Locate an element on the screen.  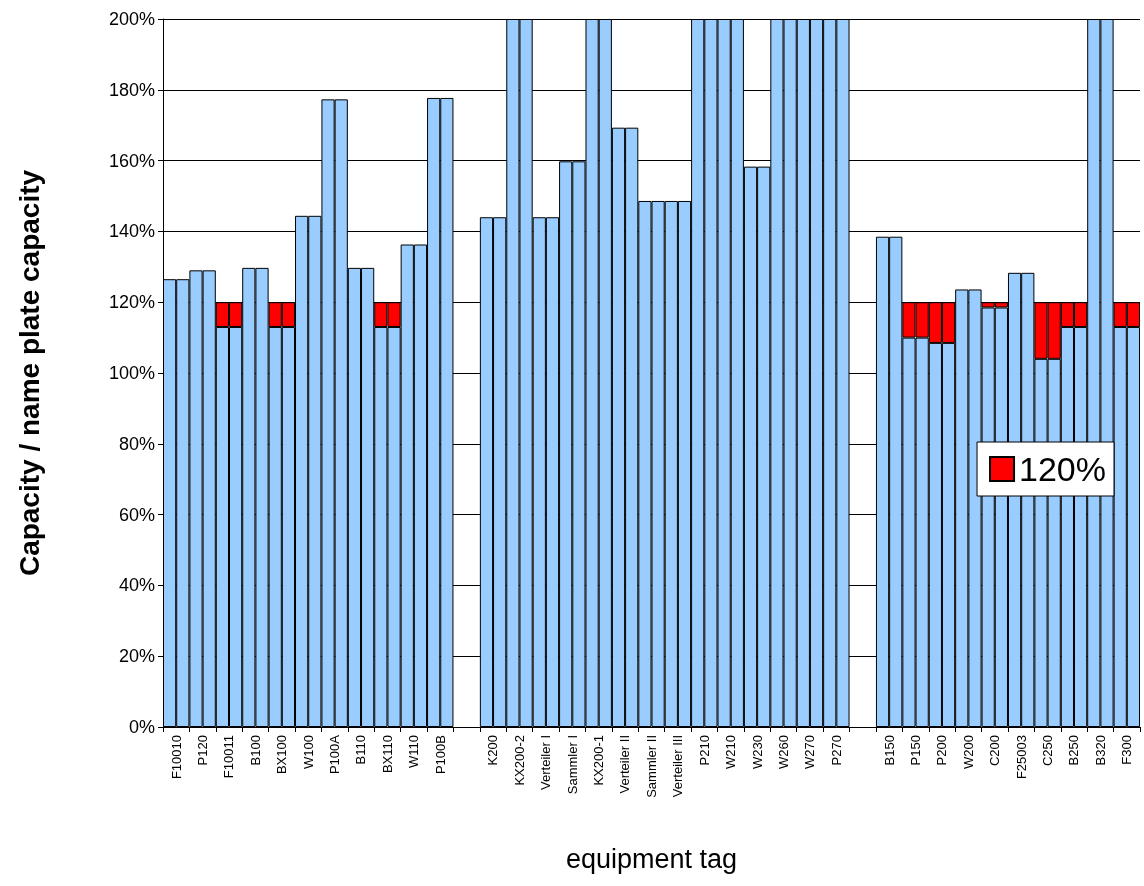
x-tick-label: P200 is located at coordinates (942, 750).